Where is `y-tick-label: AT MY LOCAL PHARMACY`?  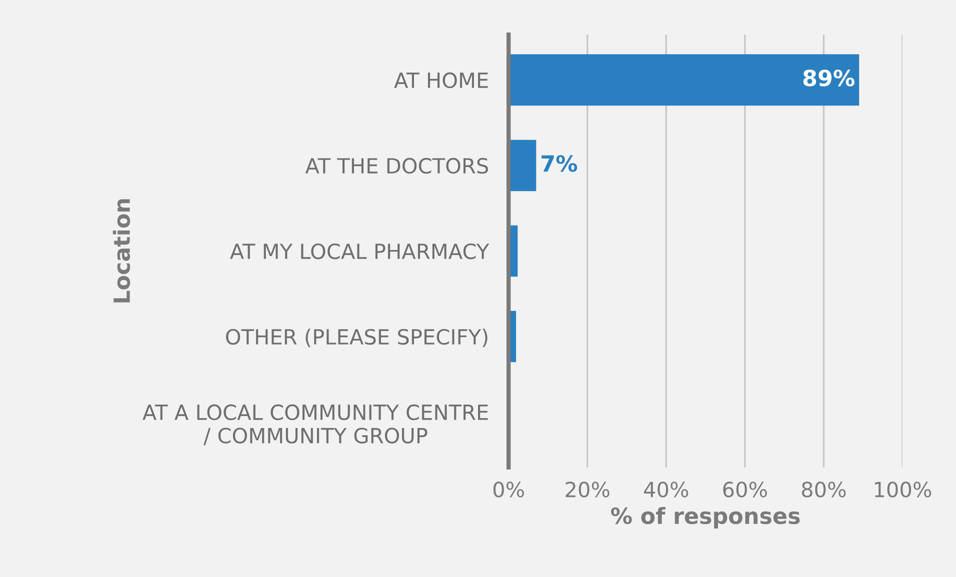
y-tick-label: AT MY LOCAL PHARMACY is located at coordinates (360, 251).